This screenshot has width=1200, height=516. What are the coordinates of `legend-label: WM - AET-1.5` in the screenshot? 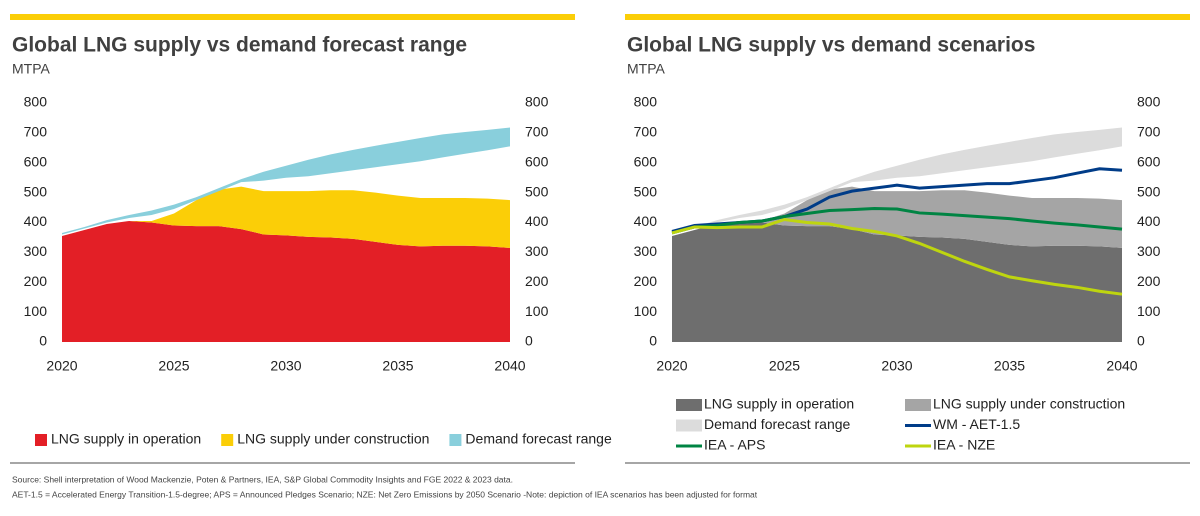 It's located at (976, 424).